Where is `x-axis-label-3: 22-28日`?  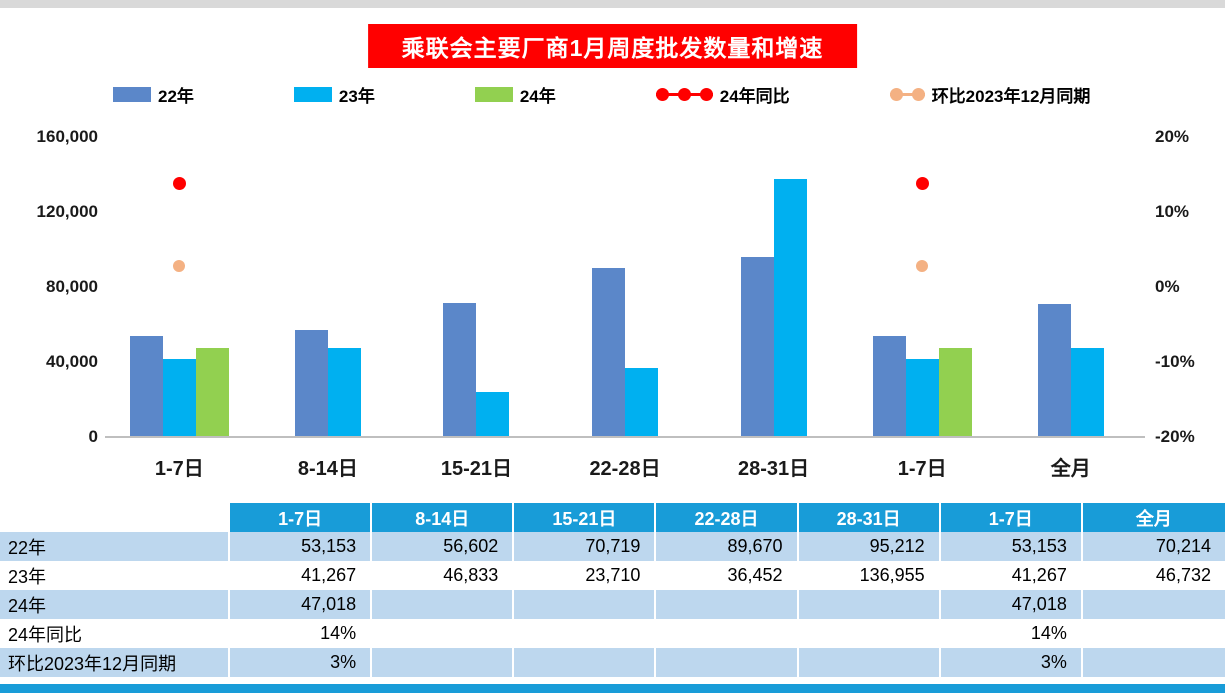
x-axis-label-3: 22-28日 is located at coordinates (625, 469).